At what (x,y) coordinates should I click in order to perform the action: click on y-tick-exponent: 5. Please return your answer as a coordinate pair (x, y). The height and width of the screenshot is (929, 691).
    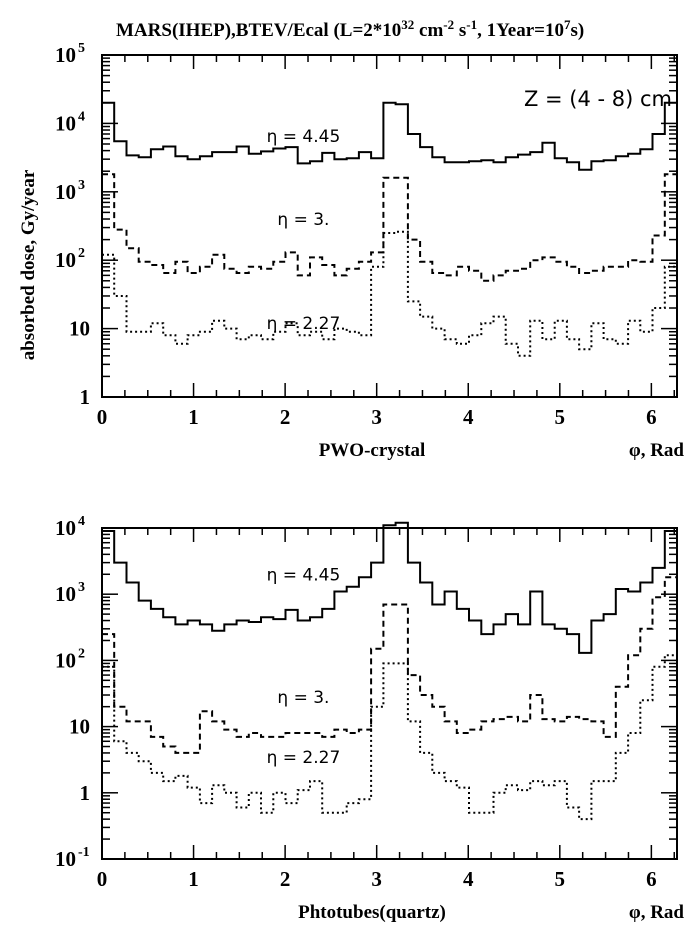
    Looking at the image, I should click on (81, 48).